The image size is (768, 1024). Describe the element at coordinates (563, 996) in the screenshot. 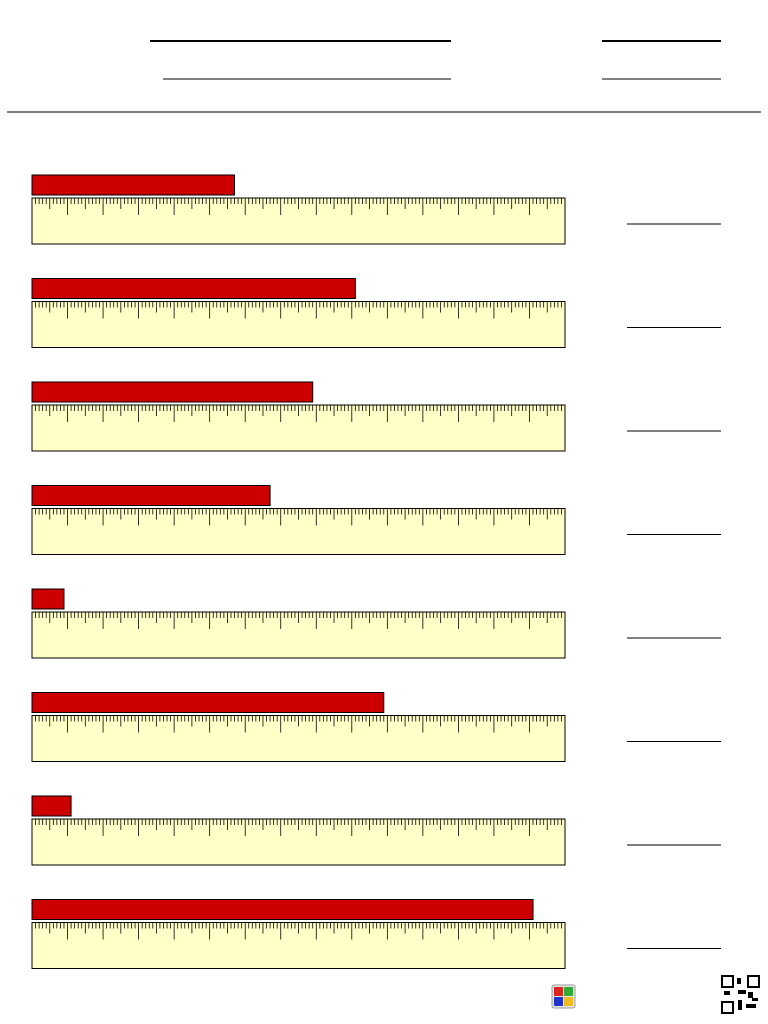

I see `math-icon` at that location.